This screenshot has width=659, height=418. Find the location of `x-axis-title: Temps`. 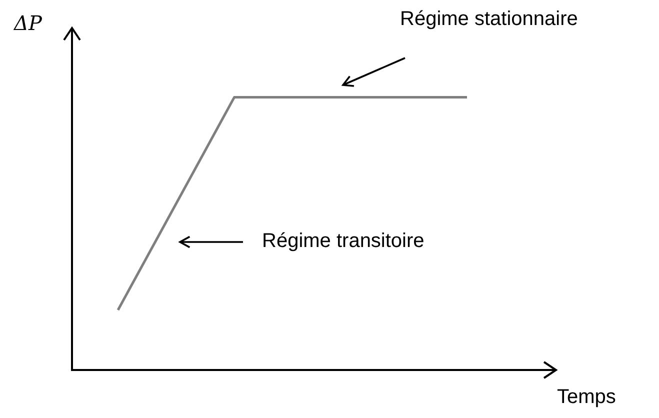

x-axis-title: Temps is located at coordinates (586, 397).